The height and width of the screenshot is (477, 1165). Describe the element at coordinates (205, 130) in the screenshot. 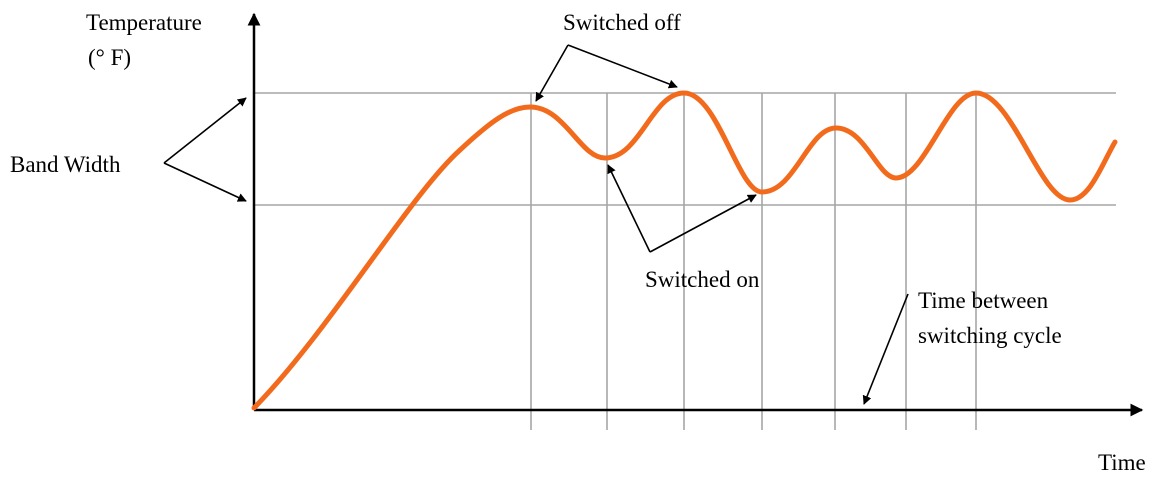

I see `band-width-pointer-upper` at that location.